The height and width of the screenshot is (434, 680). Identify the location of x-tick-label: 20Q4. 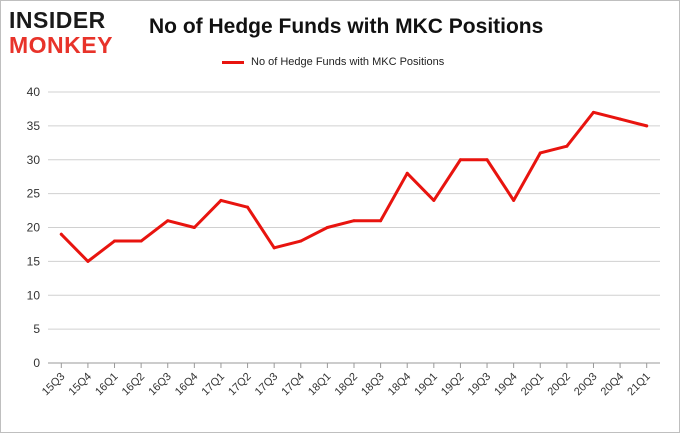
(613, 385).